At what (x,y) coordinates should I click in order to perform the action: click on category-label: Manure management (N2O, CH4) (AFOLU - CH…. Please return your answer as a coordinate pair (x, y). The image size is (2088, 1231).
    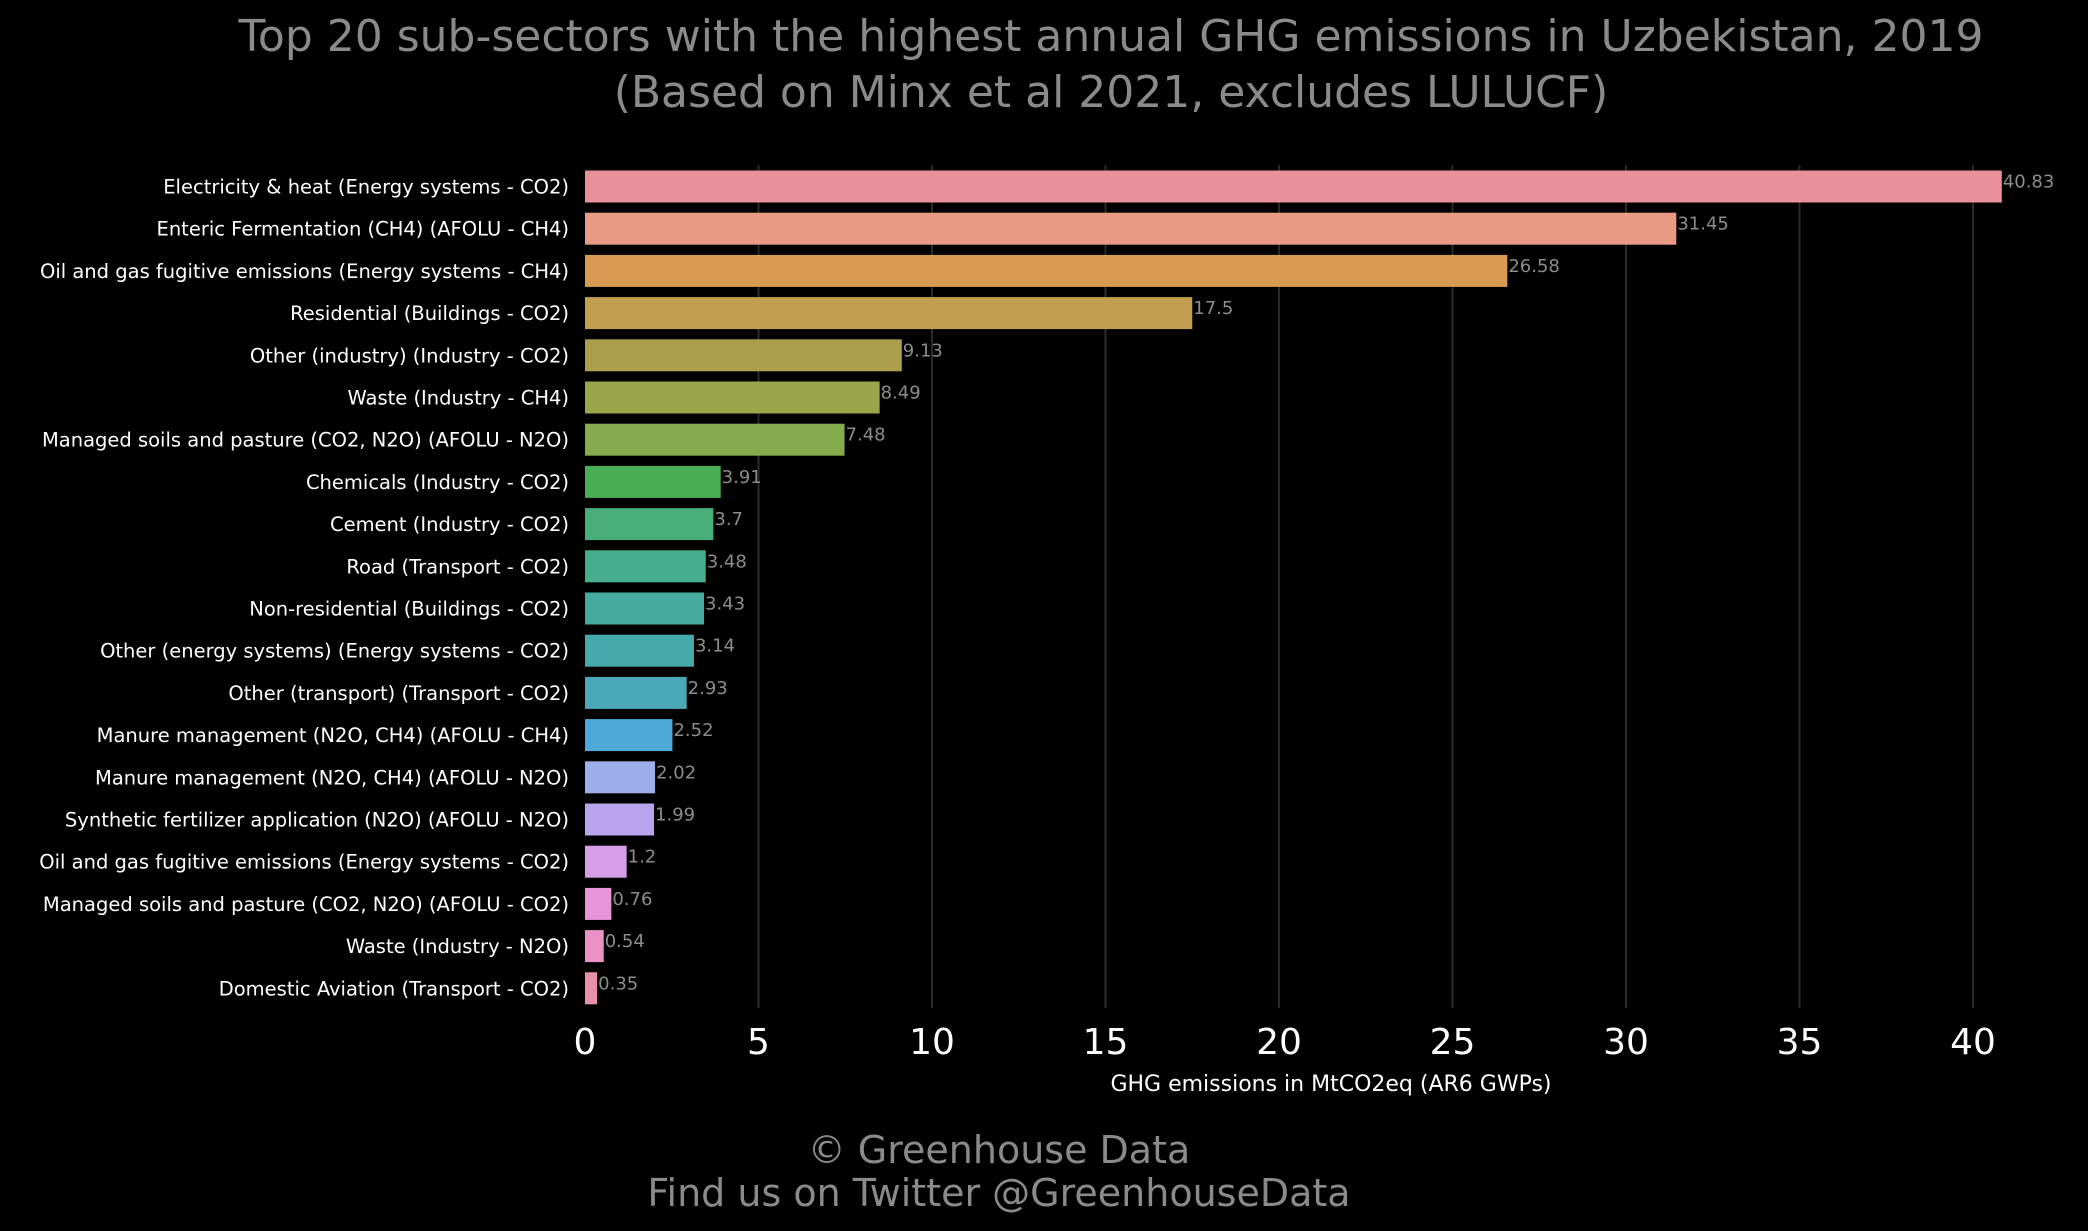
    Looking at the image, I should click on (333, 735).